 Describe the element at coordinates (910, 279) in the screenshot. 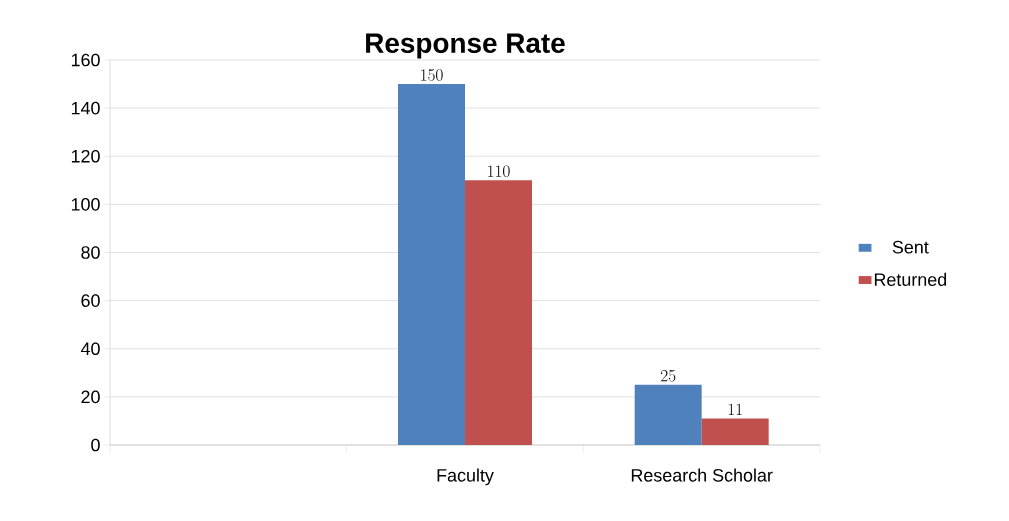

I see `legend-label: Returned` at that location.